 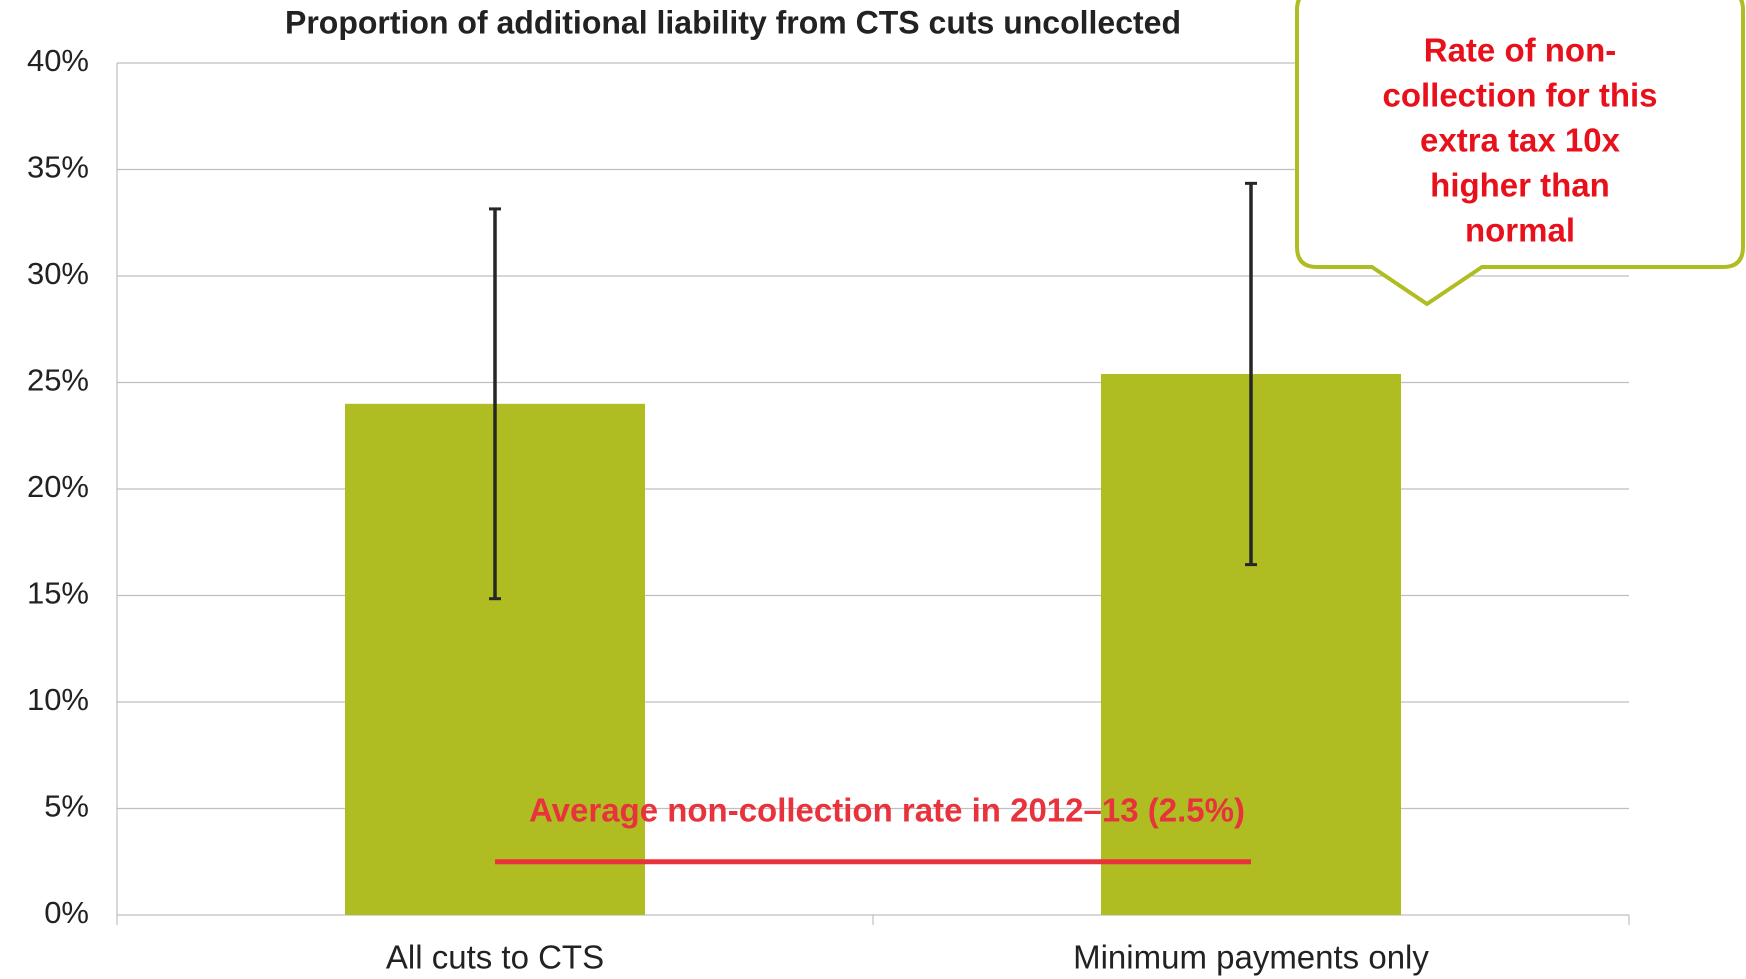 I want to click on x-tick-label: Minimum payments only, so click(x=1251, y=957).